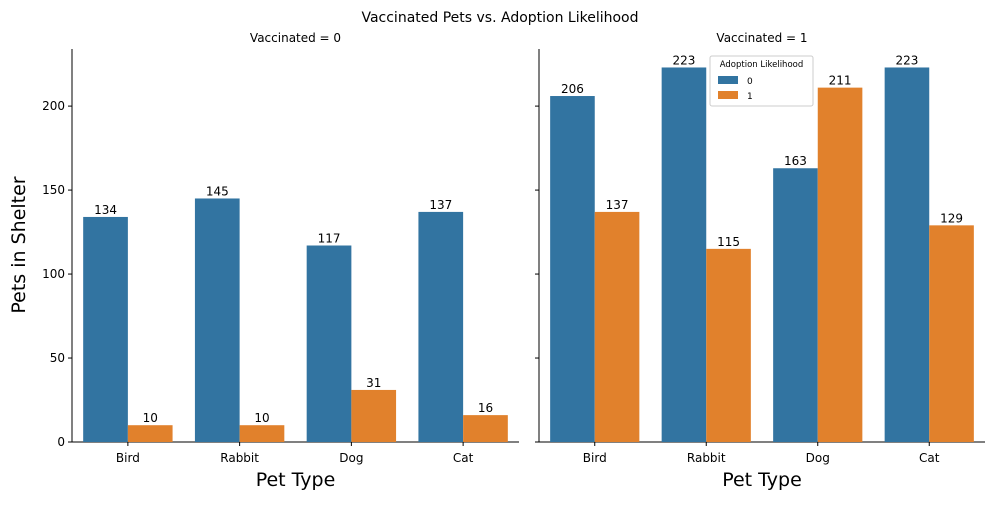 The width and height of the screenshot is (996, 505). Describe the element at coordinates (217, 191) in the screenshot. I see `data-label-p0-rabbit-s0: 145` at that location.